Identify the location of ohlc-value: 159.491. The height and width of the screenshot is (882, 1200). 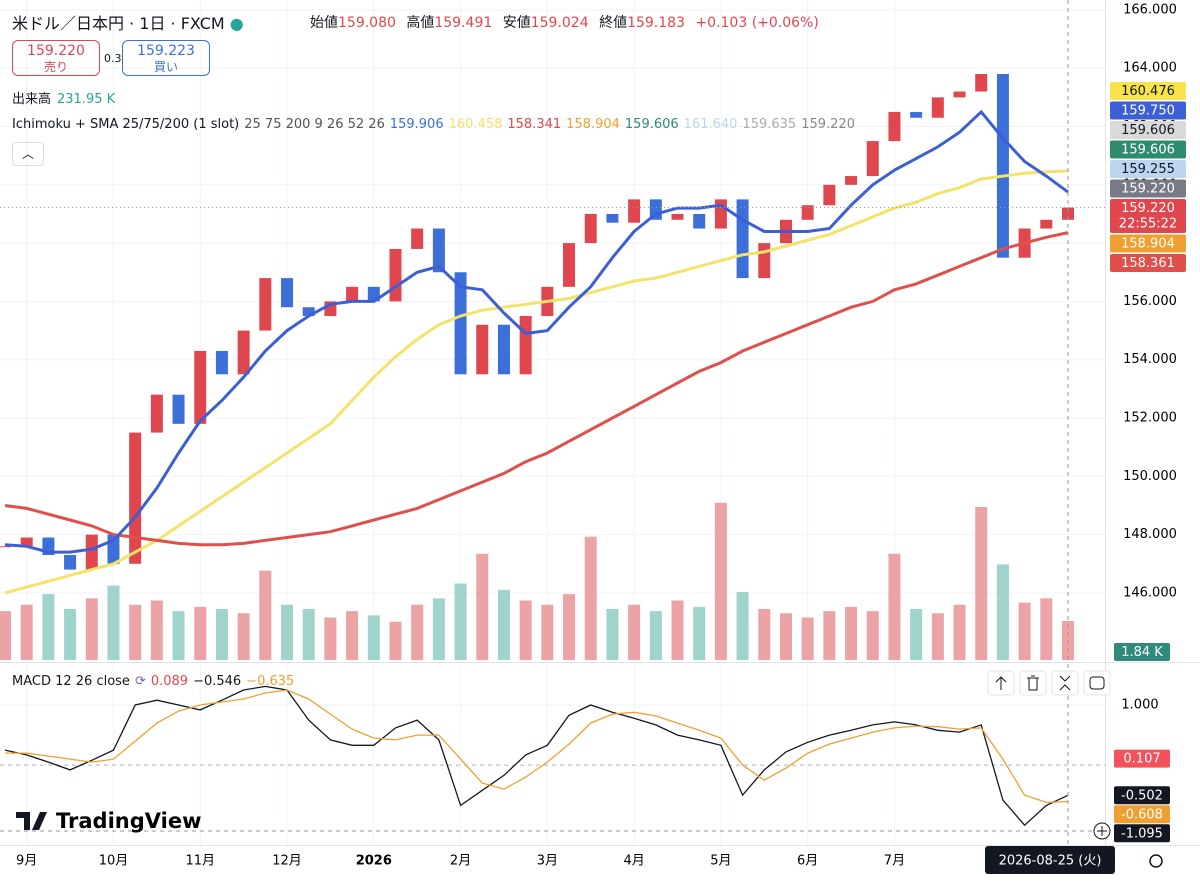
(463, 23).